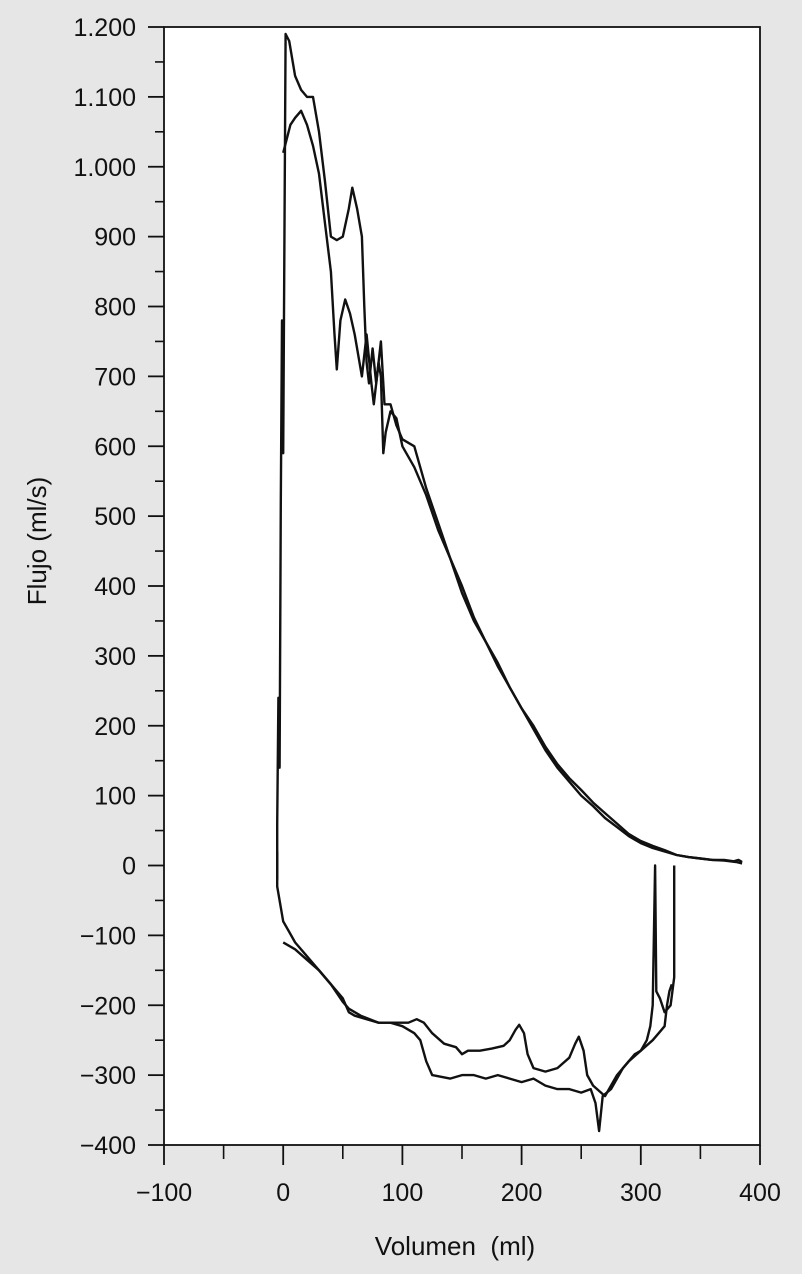 The width and height of the screenshot is (802, 1274). I want to click on x-axis-title: Volumen (ml), so click(455, 1246).